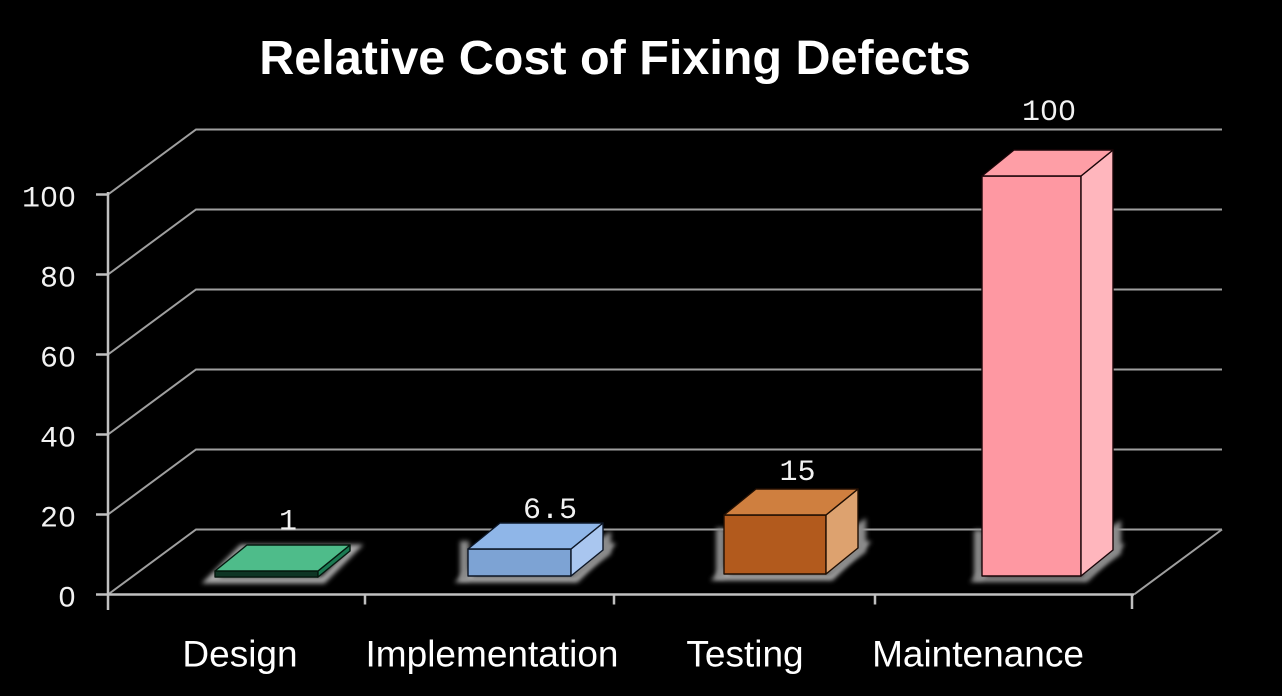  What do you see at coordinates (550, 511) in the screenshot?
I see `svg-text: 6.5` at bounding box center [550, 511].